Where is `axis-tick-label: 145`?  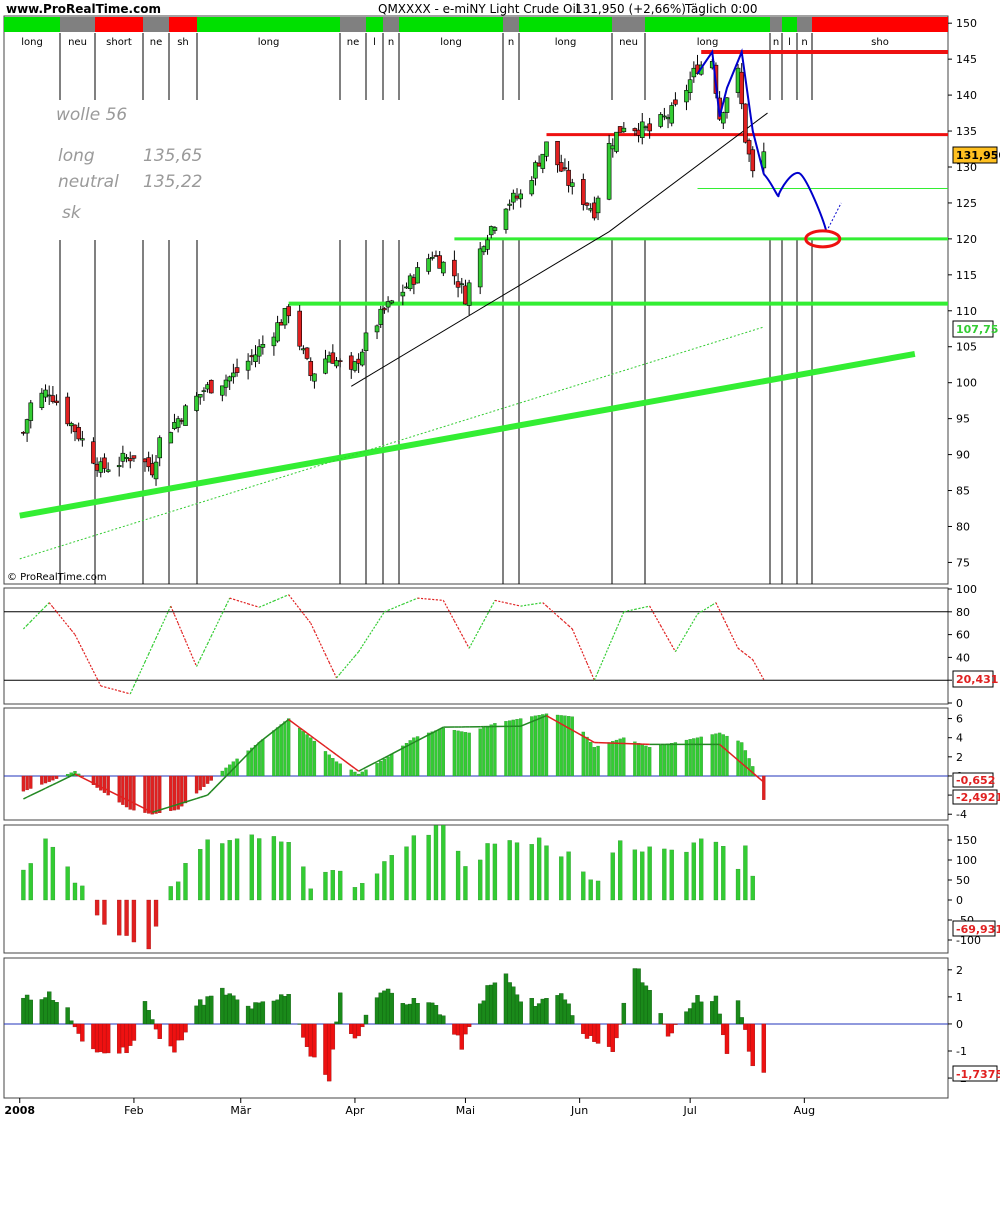 axis-tick-label: 145 is located at coordinates (966, 59).